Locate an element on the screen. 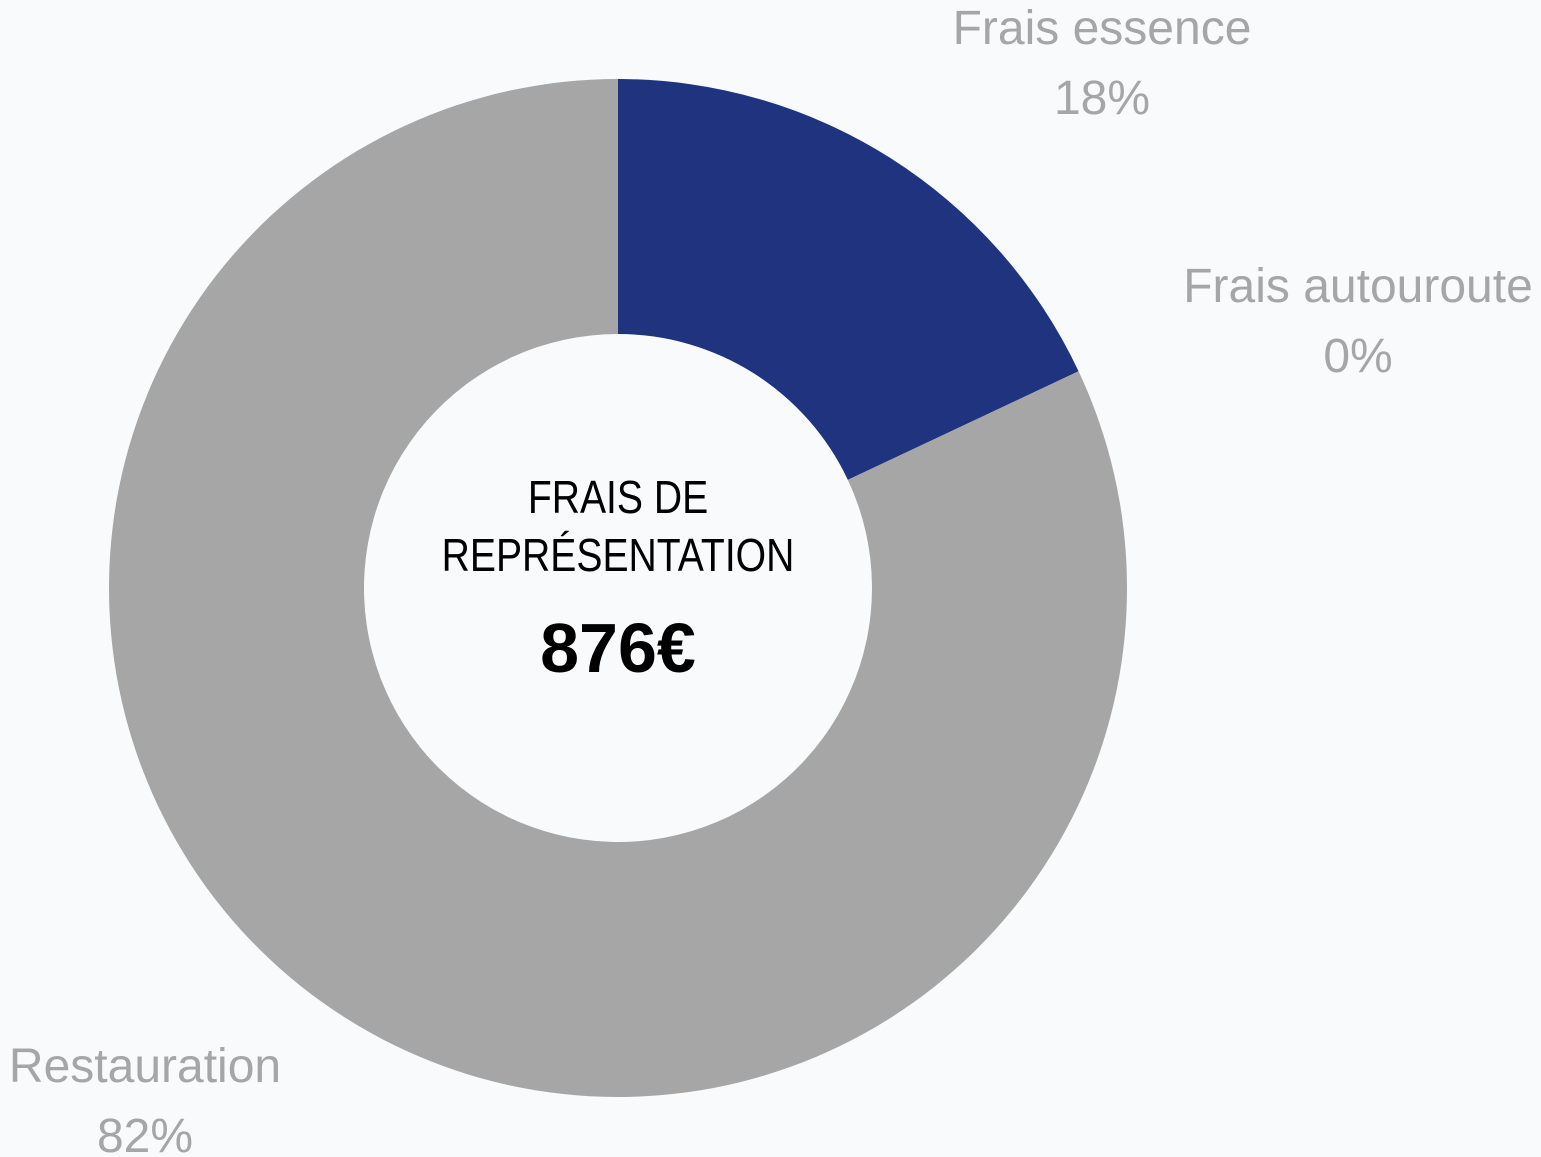 Image resolution: width=1541 pixels, height=1157 pixels. center-value: 876€ is located at coordinates (618, 648).